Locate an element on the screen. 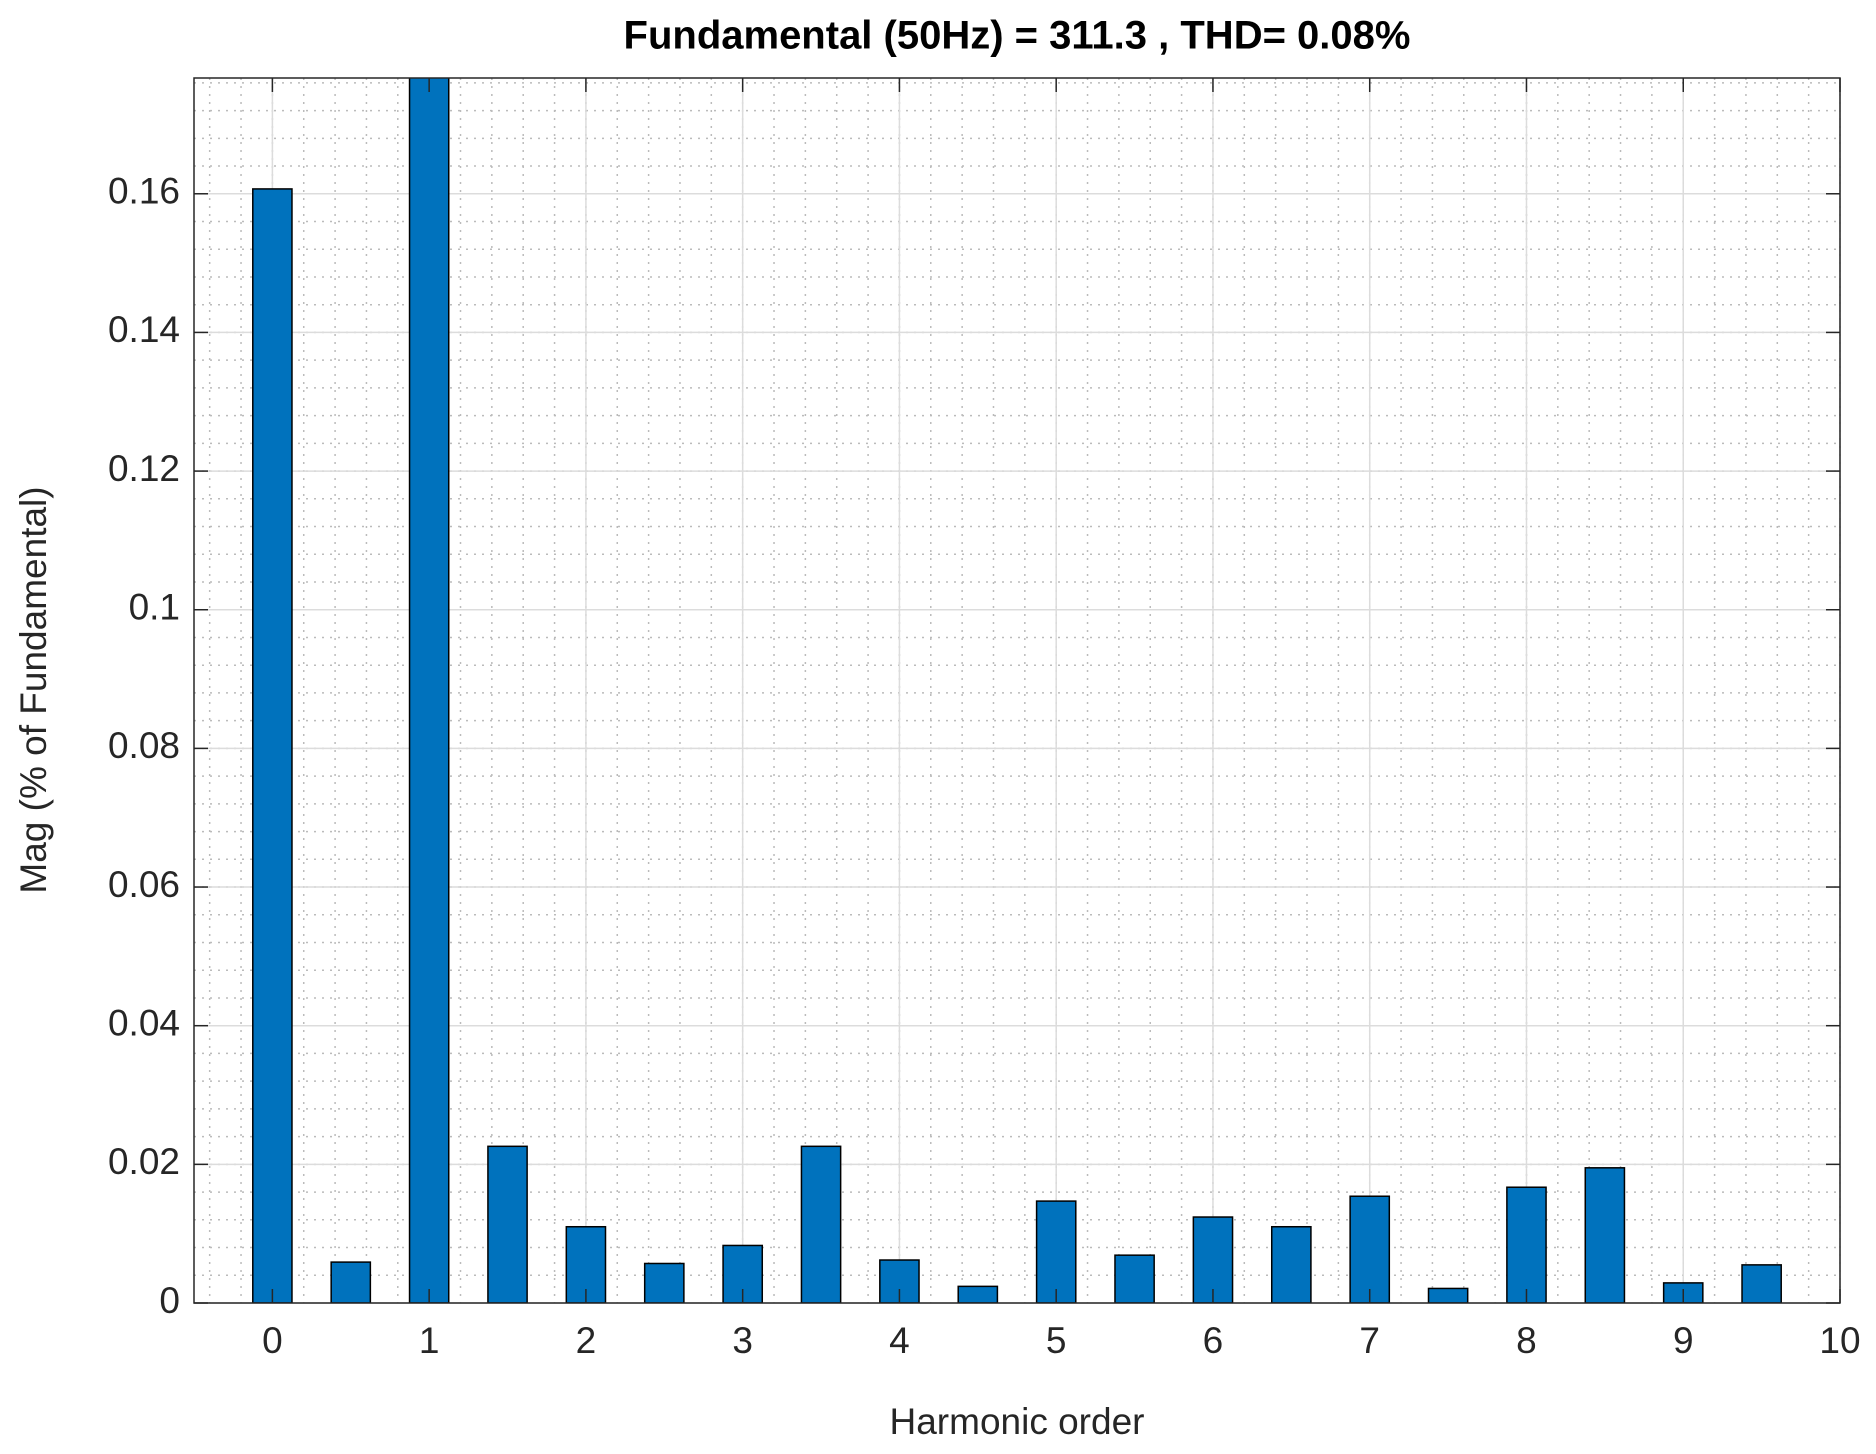 The height and width of the screenshot is (1454, 1876). chart-title: Fundamental (50Hz) = 311.3 , THD= 0.08% is located at coordinates (1017, 36).